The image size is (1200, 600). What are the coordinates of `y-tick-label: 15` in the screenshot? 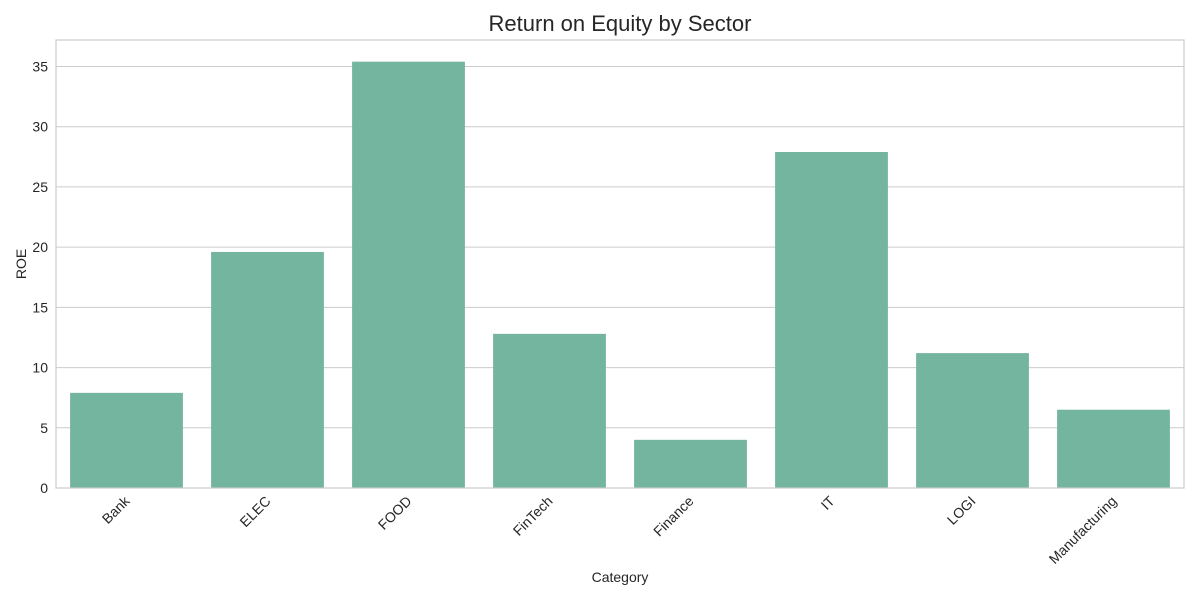 It's located at (40, 307).